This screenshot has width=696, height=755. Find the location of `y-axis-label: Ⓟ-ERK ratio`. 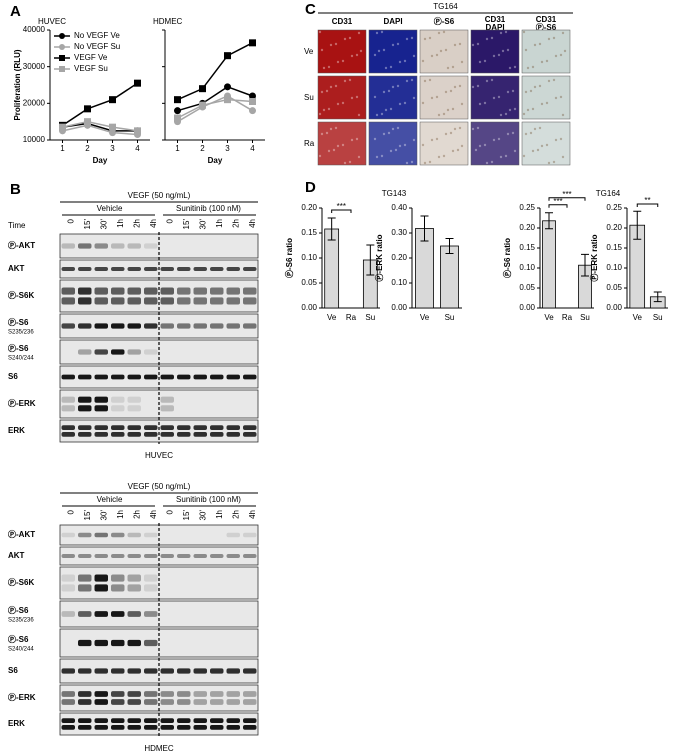

y-axis-label: Ⓟ-ERK ratio is located at coordinates (379, 257).